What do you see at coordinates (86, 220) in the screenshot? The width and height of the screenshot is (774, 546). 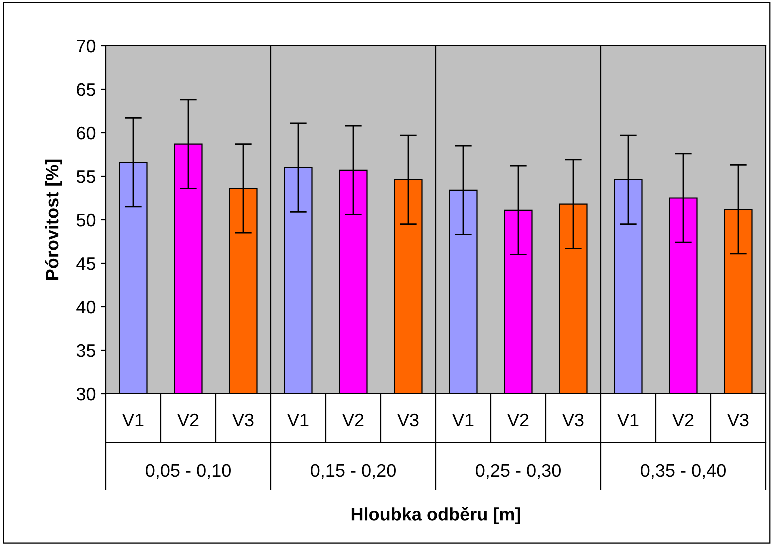 I see `y-tick-label: 50` at bounding box center [86, 220].